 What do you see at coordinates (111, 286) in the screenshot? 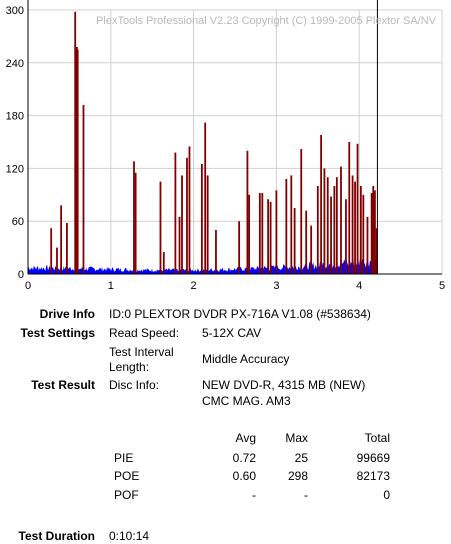
I see `x-tick-label: 1` at bounding box center [111, 286].